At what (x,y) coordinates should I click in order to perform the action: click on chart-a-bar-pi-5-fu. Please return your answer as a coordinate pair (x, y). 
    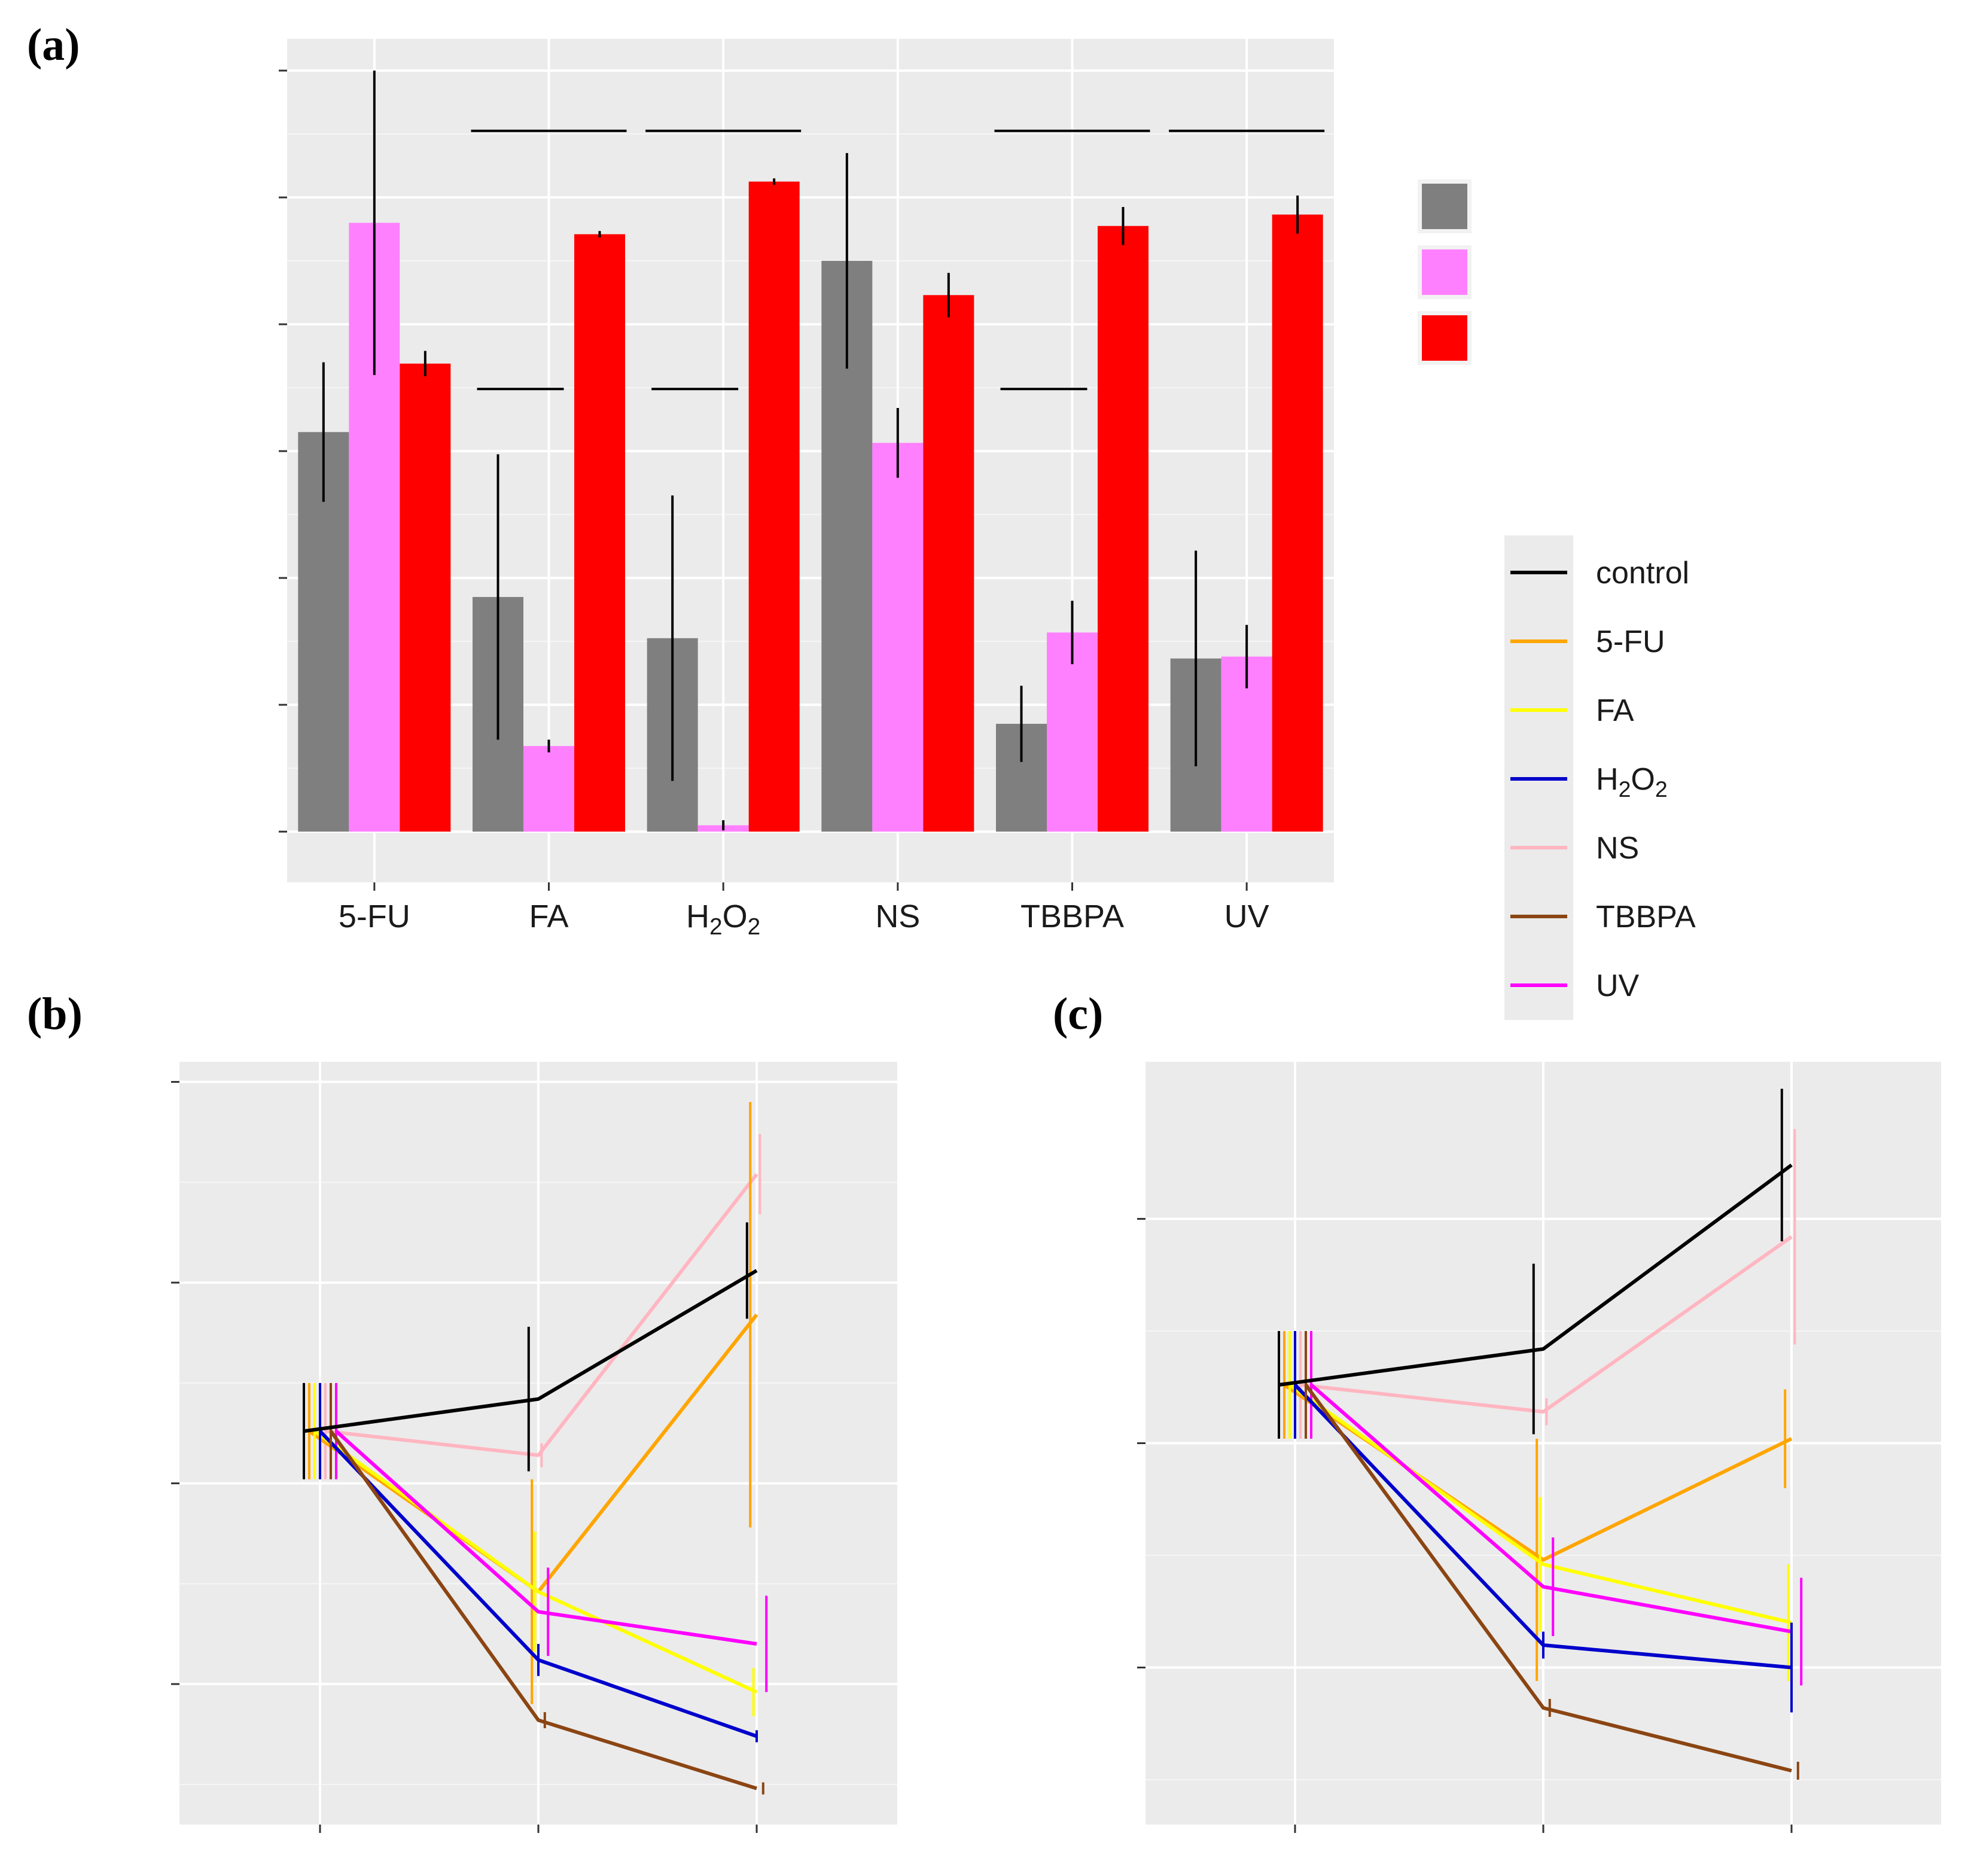
    Looking at the image, I should click on (425, 597).